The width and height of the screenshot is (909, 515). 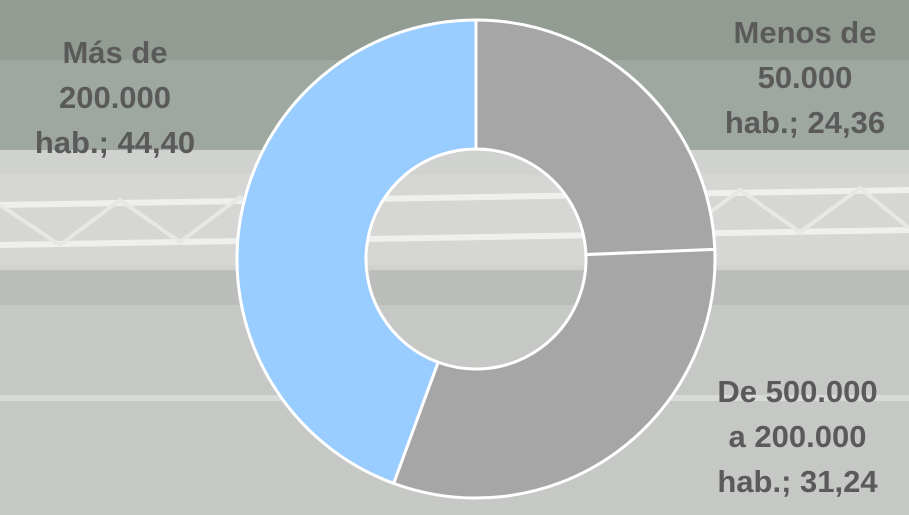 What do you see at coordinates (115, 142) in the screenshot?
I see `data-label-line: hab.; 44,40` at bounding box center [115, 142].